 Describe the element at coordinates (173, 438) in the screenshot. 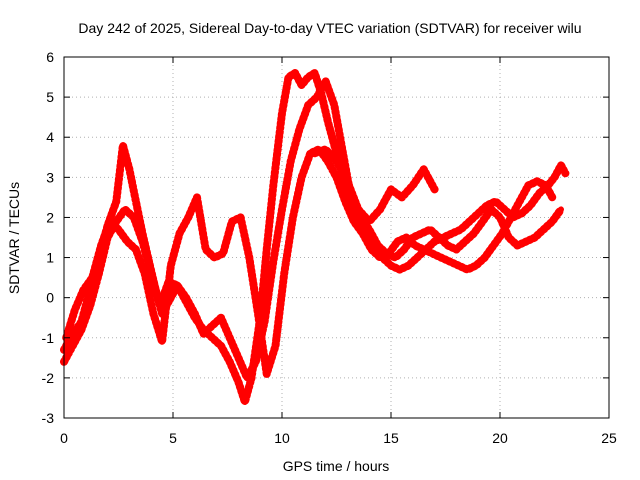

I see `x-tick-label: 5` at that location.